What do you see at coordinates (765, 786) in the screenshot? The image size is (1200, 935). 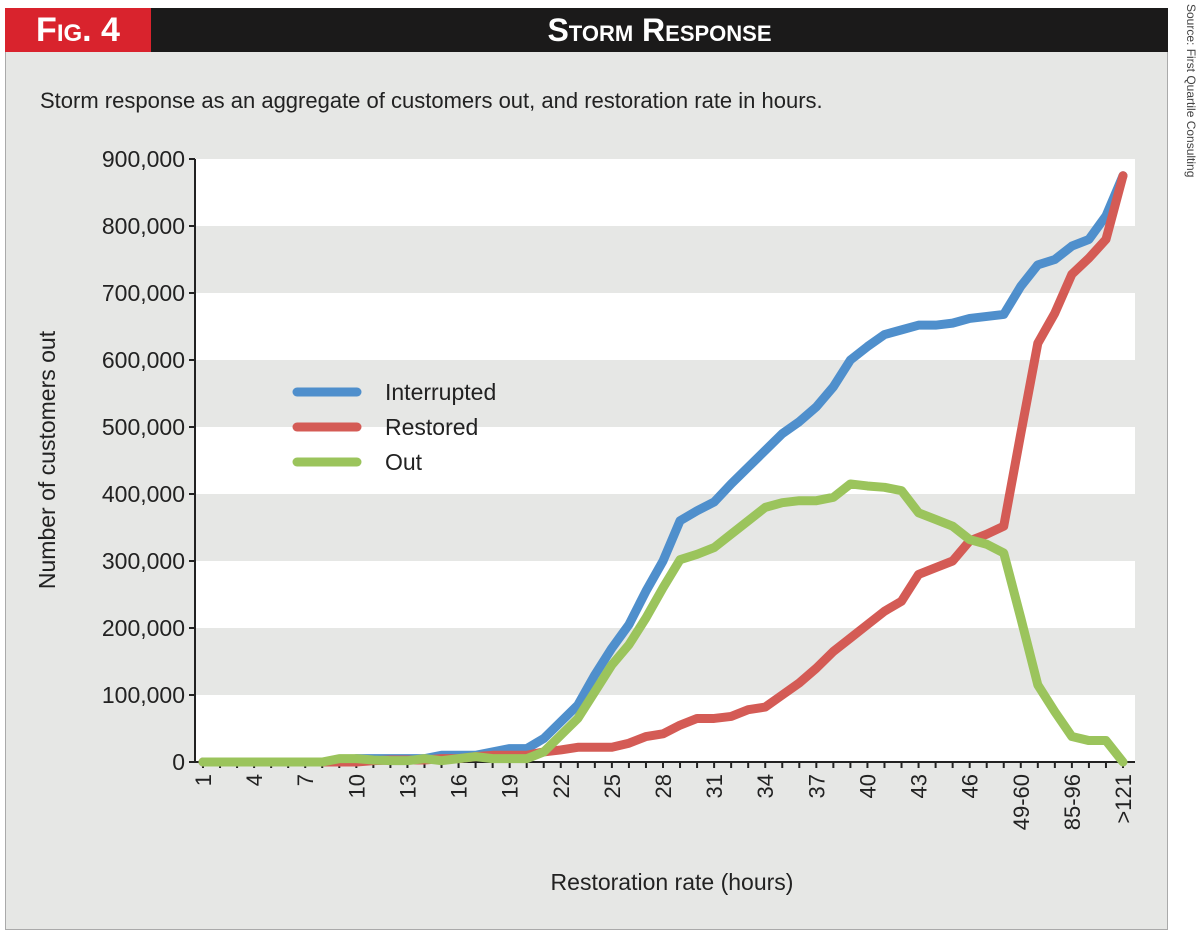 I see `x-tick-label: 34` at bounding box center [765, 786].